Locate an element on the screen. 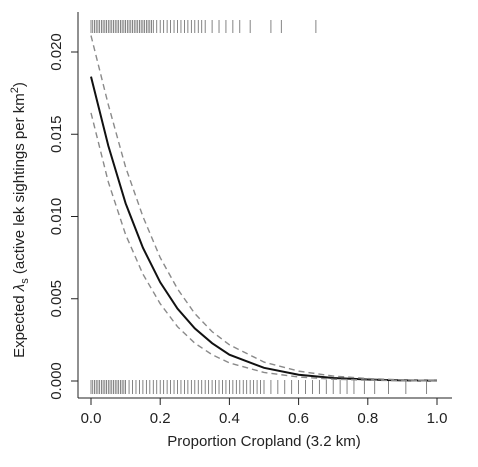 Image resolution: width=478 pixels, height=467 pixels. y-tick-label: 0.005 is located at coordinates (56, 299).